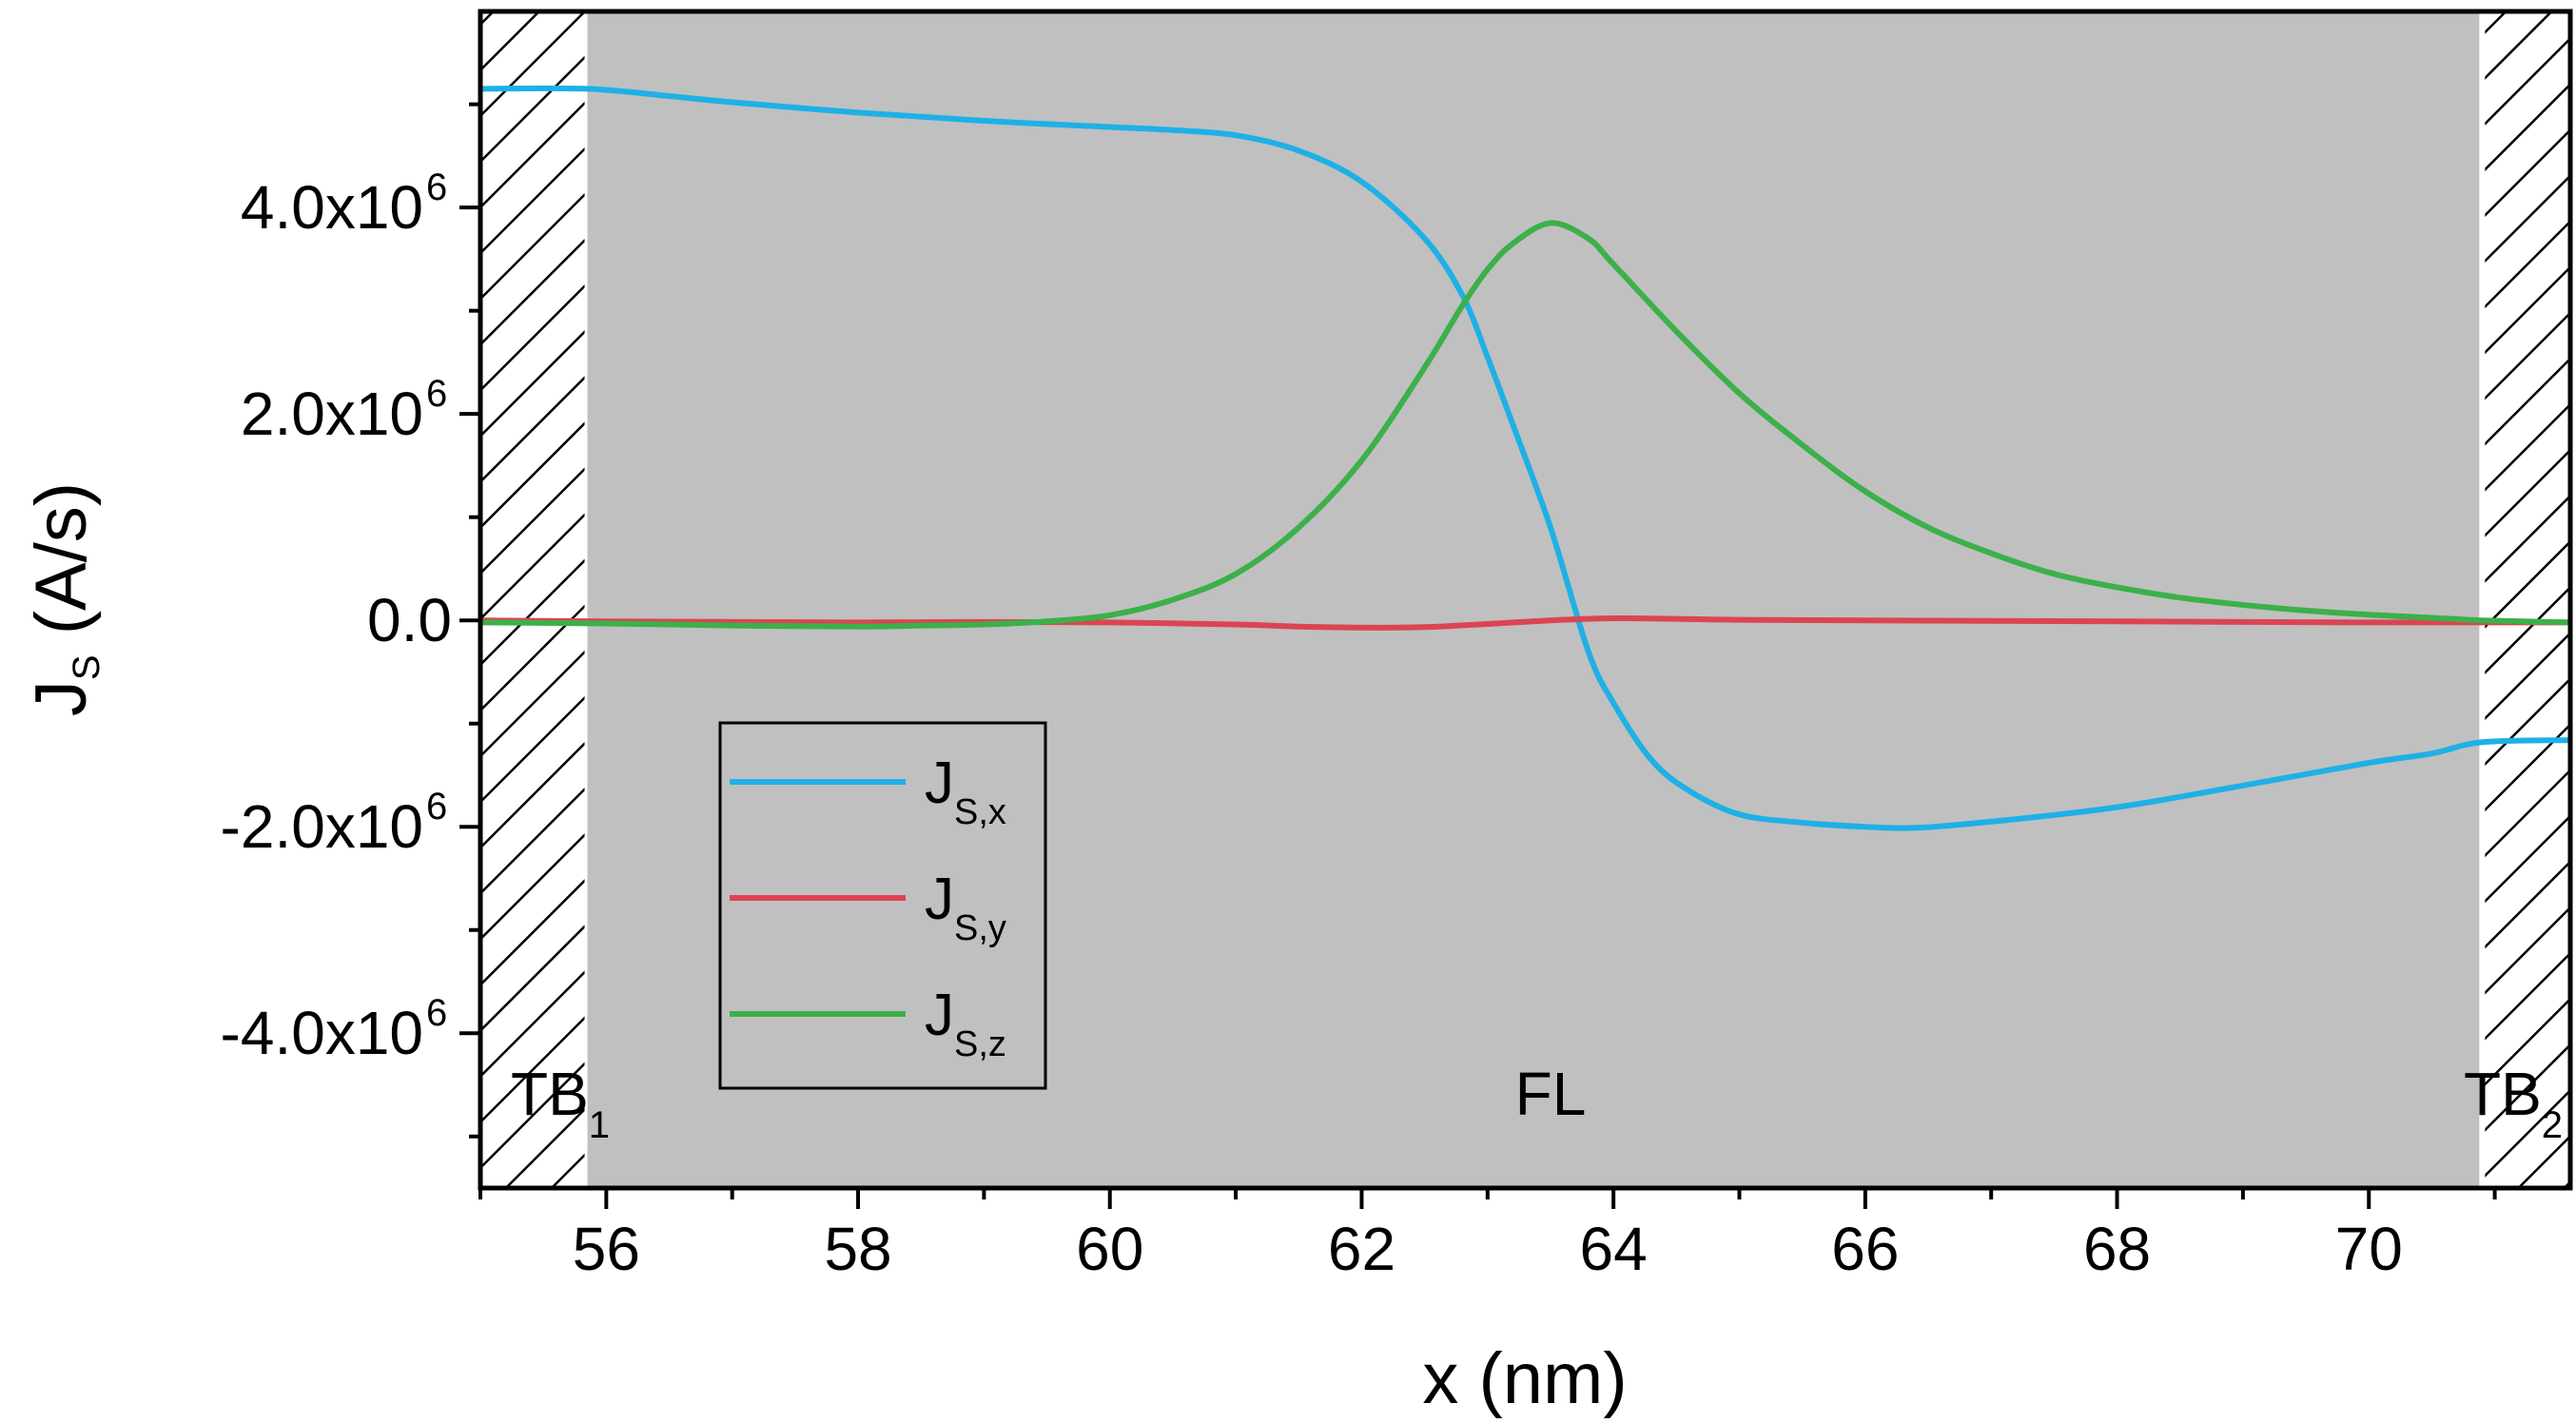 This screenshot has height=1423, width=2576. What do you see at coordinates (2526, 599) in the screenshot?
I see `region-tb2` at bounding box center [2526, 599].